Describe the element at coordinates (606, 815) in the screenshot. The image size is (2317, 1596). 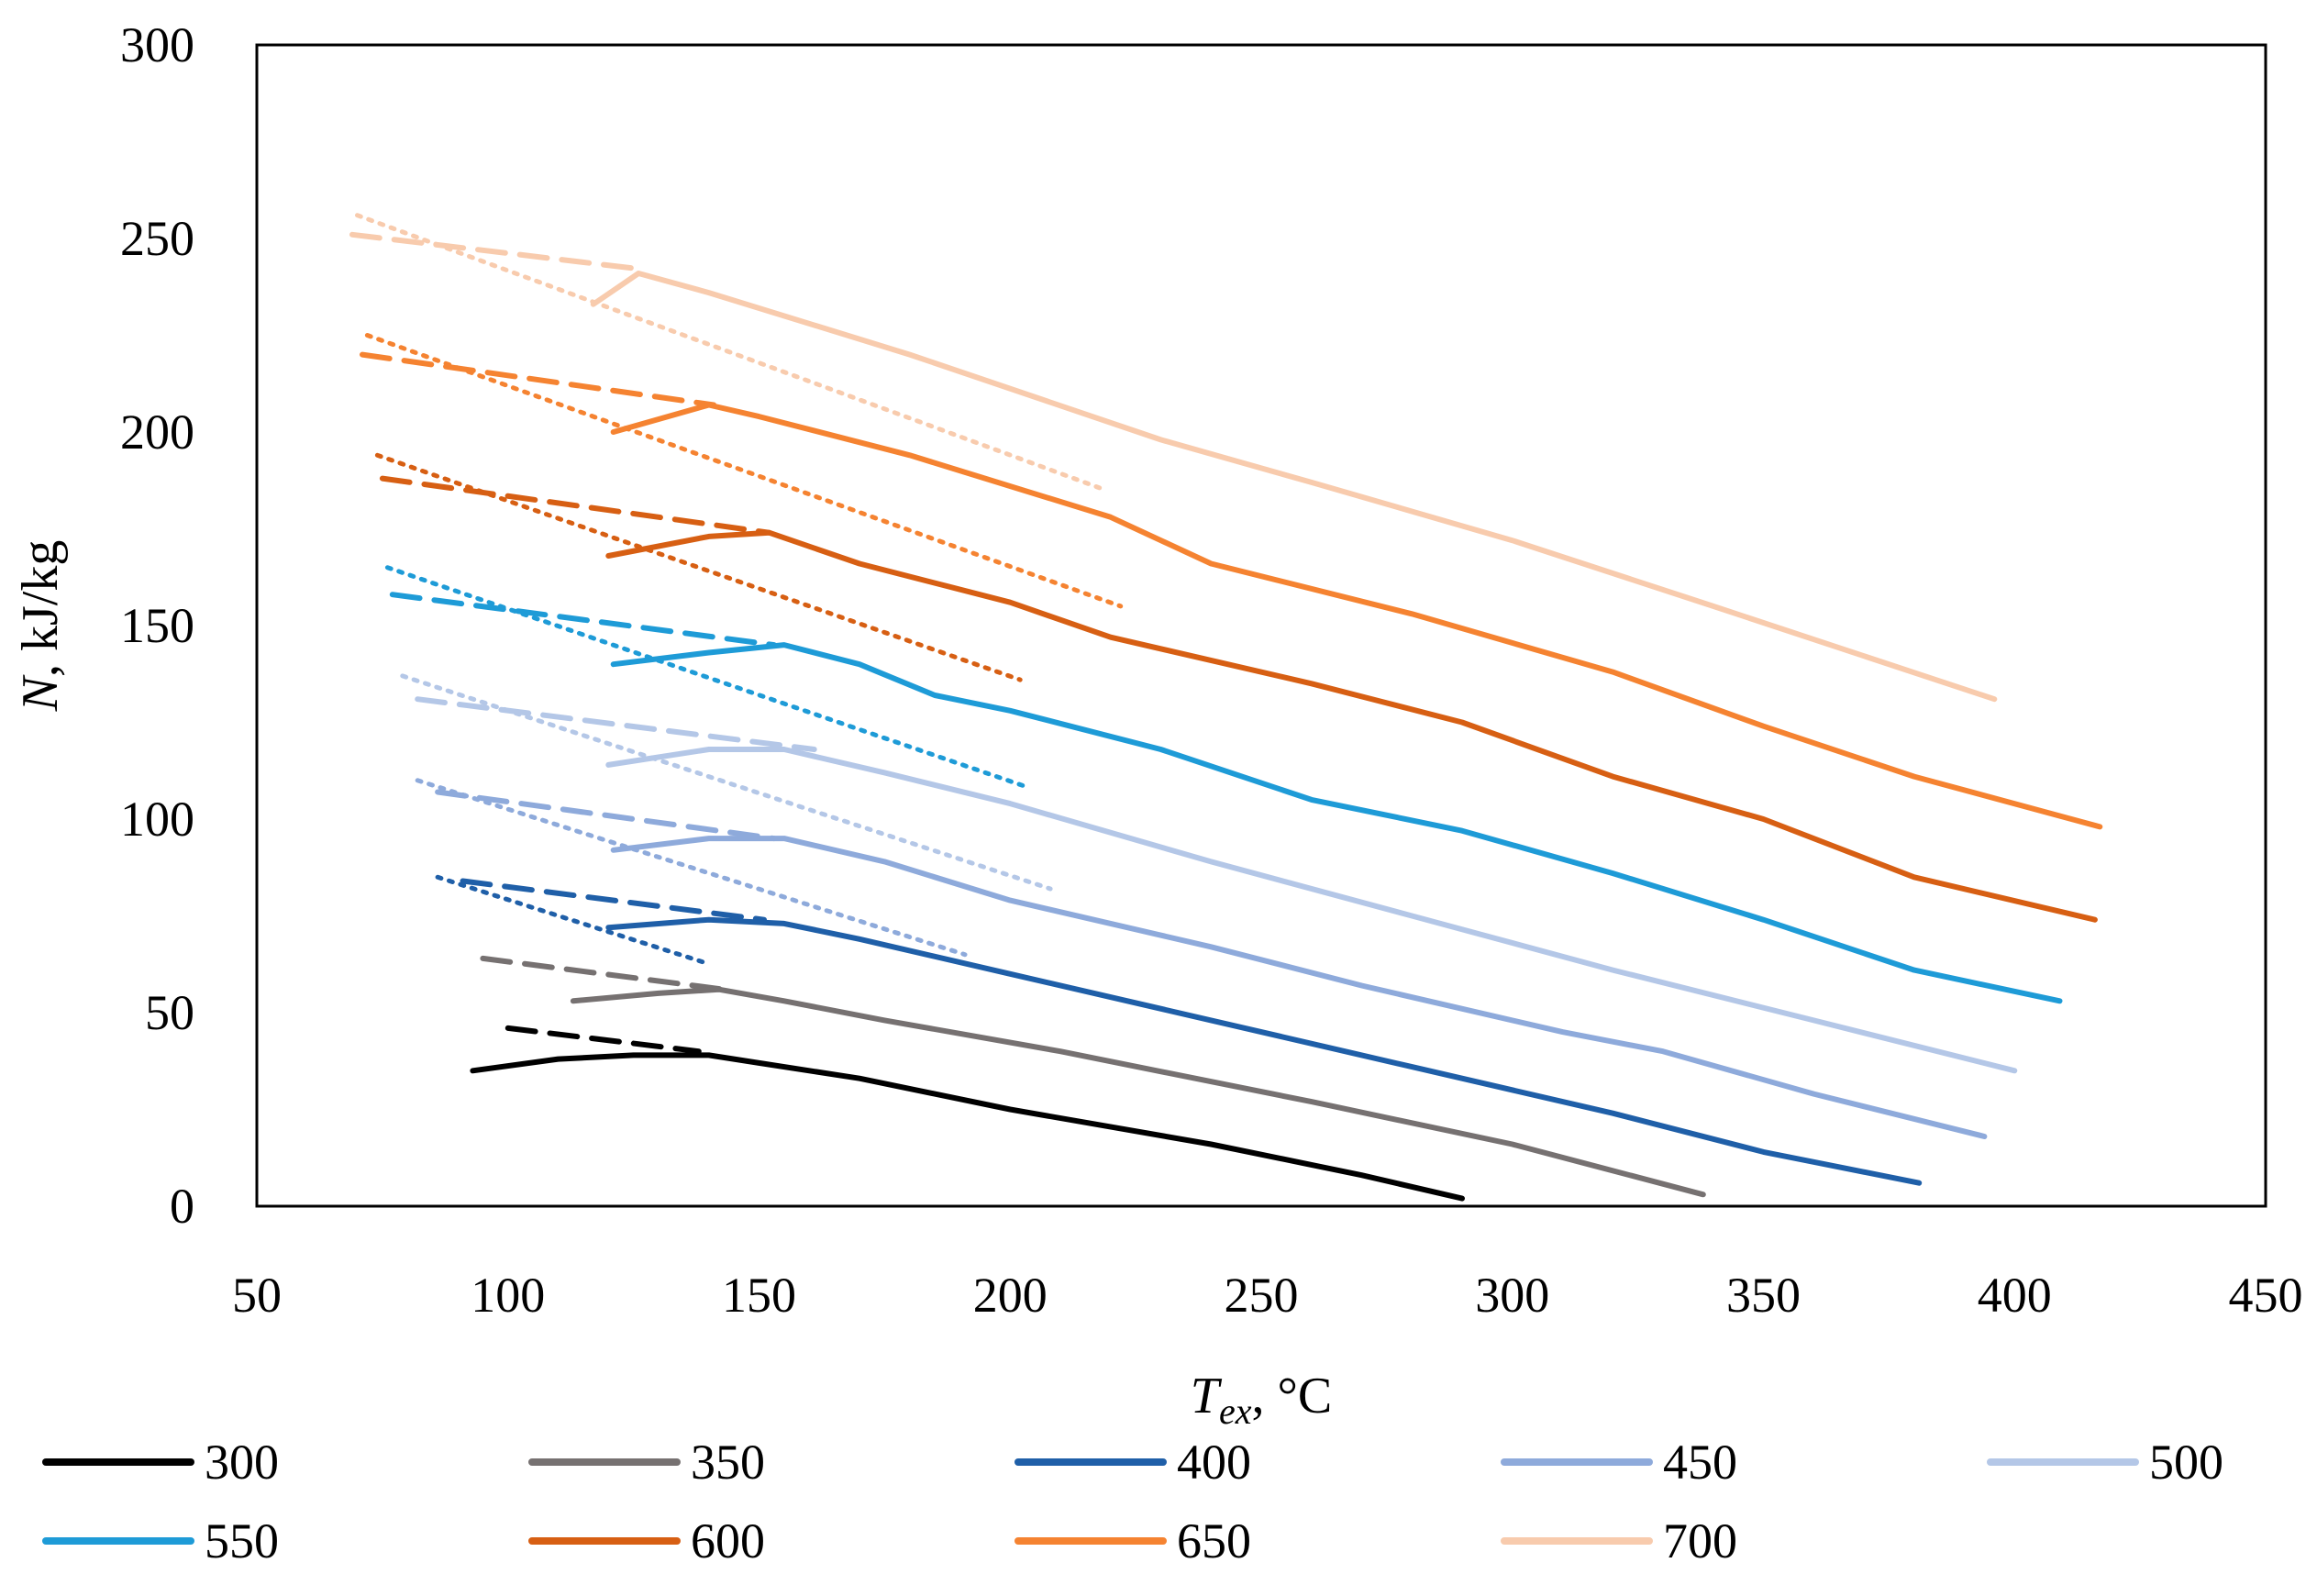
I see `series-450-dashed-line` at that location.